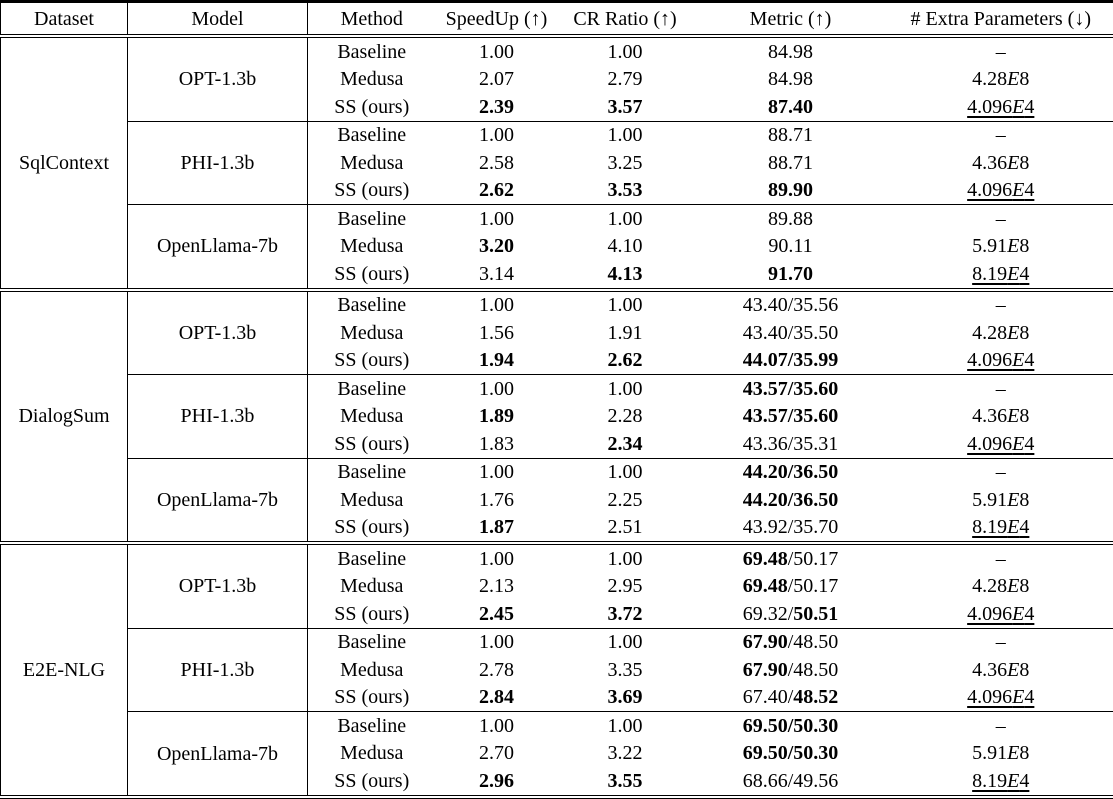 The image size is (1113, 799). I want to click on metric-cell: 90.11, so click(790, 246).